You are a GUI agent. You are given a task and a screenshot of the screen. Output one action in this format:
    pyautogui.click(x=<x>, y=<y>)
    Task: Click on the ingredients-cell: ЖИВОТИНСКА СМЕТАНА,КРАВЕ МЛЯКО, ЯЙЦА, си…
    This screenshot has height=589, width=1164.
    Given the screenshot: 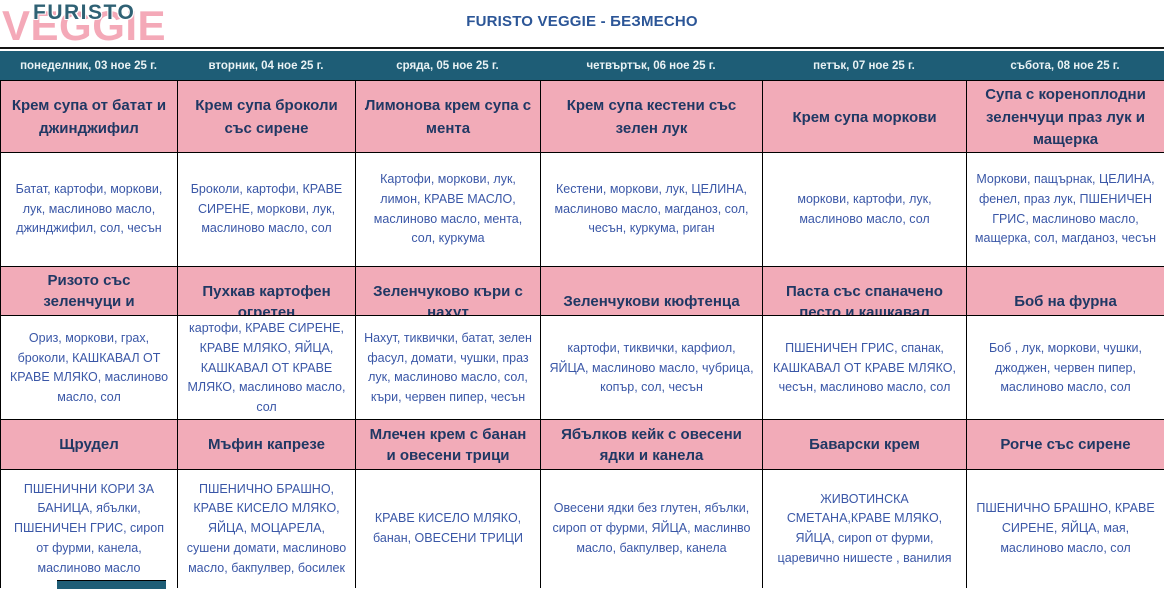 What is the action you would take?
    pyautogui.click(x=865, y=528)
    